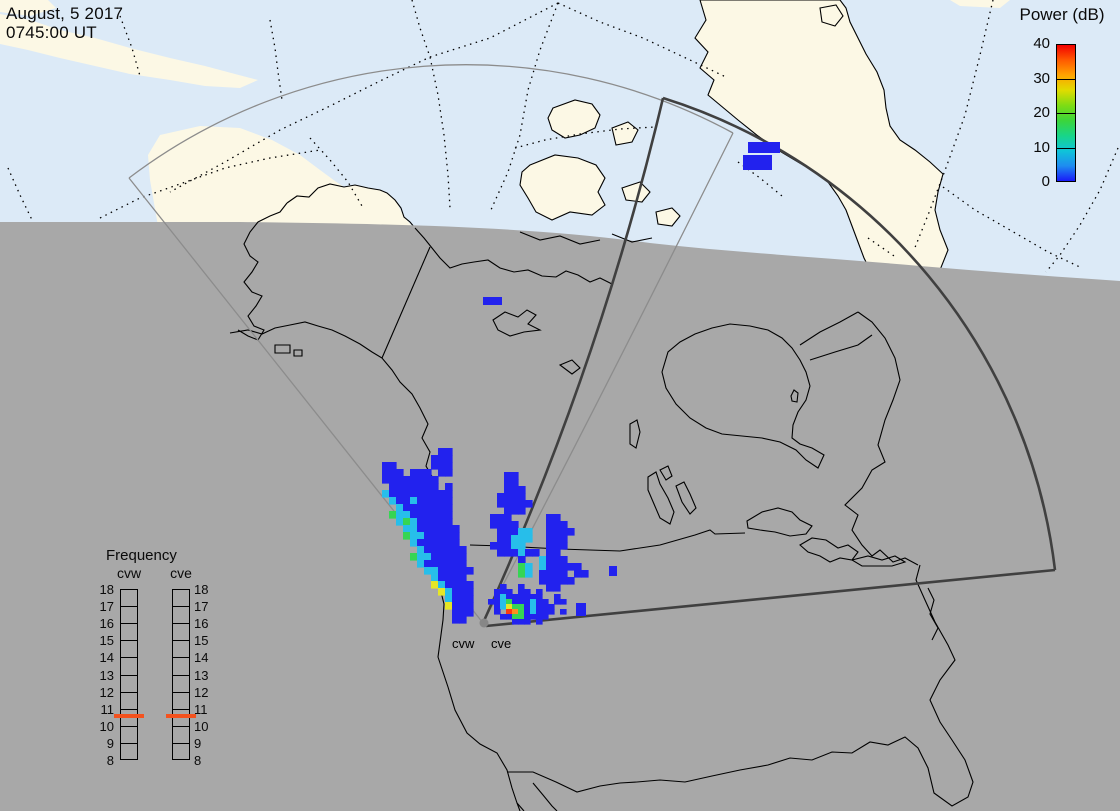 The height and width of the screenshot is (811, 1120). I want to click on colorbar-tick: 10, so click(1041, 147).